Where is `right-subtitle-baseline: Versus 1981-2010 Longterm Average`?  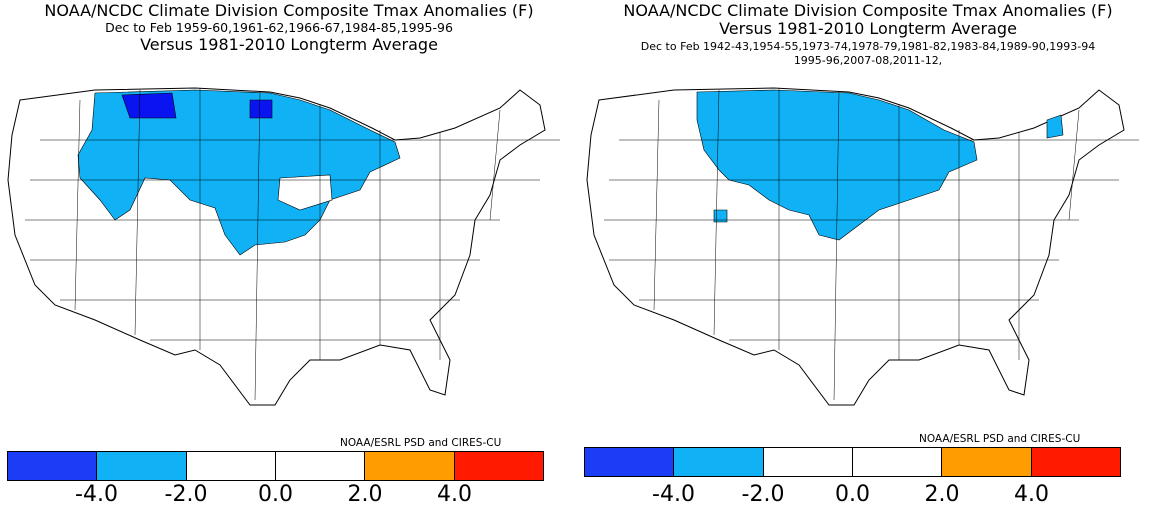
right-subtitle-baseline: Versus 1981-2010 Longterm Average is located at coordinates (868, 28).